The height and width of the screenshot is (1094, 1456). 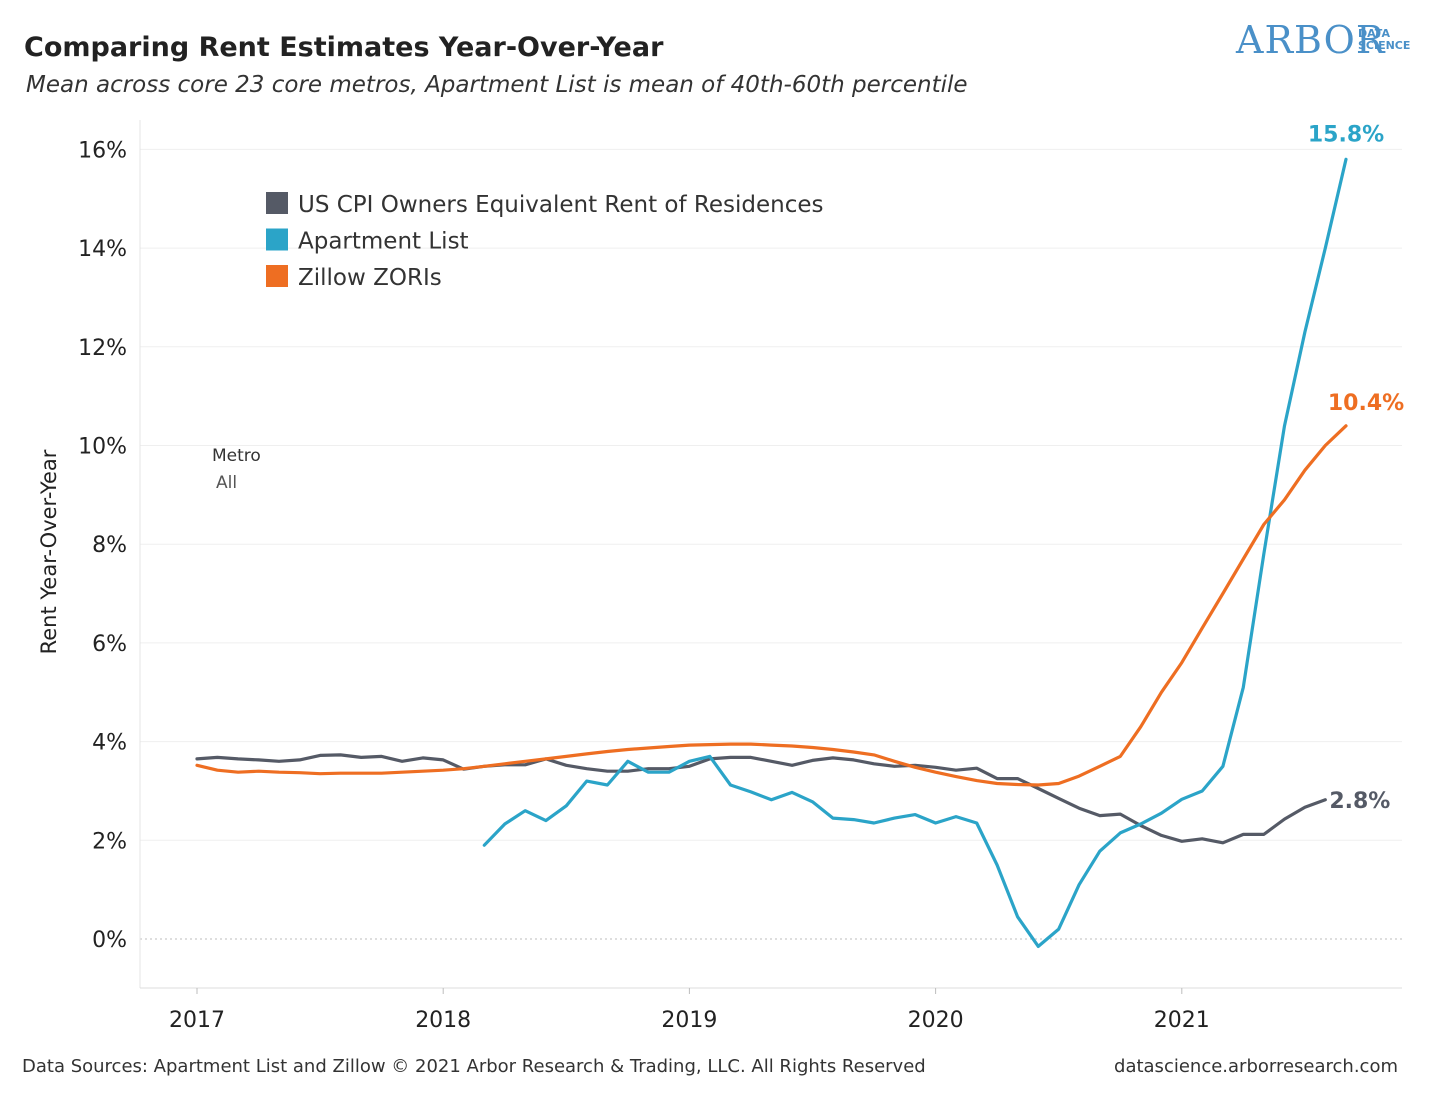 I want to click on series-line-us-cpi-owners-equivalent-rent-of-residences, so click(x=761, y=799).